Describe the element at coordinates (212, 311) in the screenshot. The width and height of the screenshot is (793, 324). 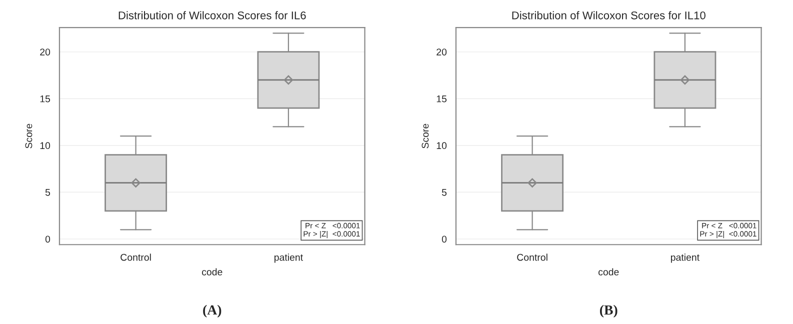
I see `text: (A)` at that location.